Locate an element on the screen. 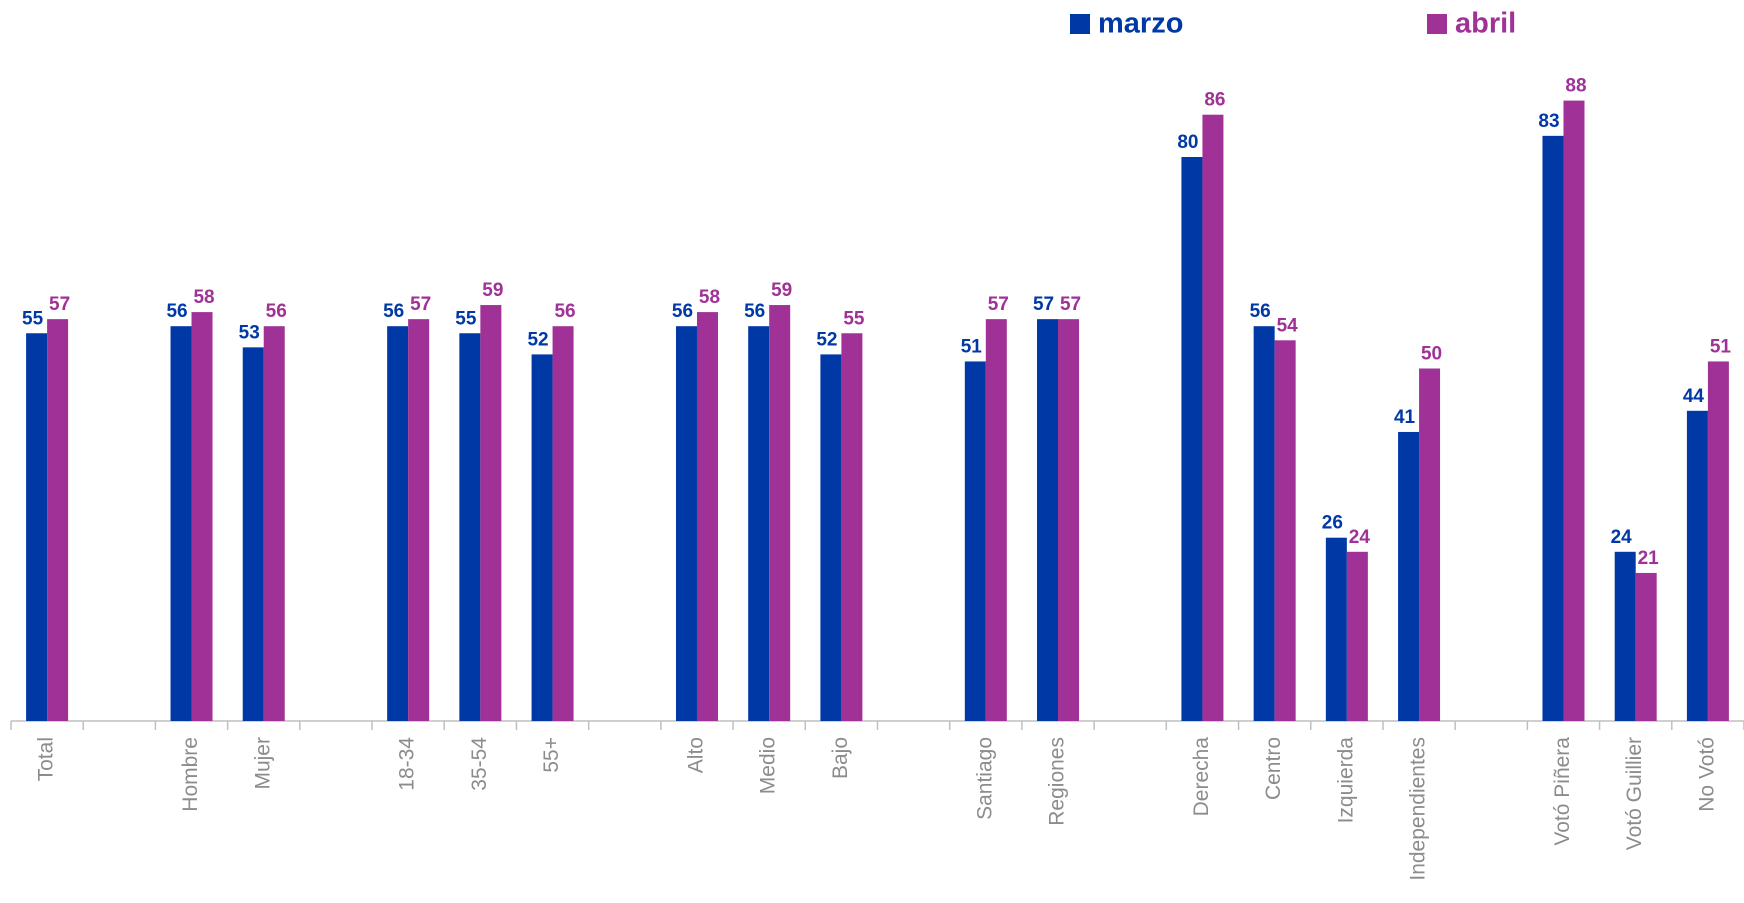 The image size is (1744, 903). x-tick-label: Independientes is located at coordinates (1418, 809).